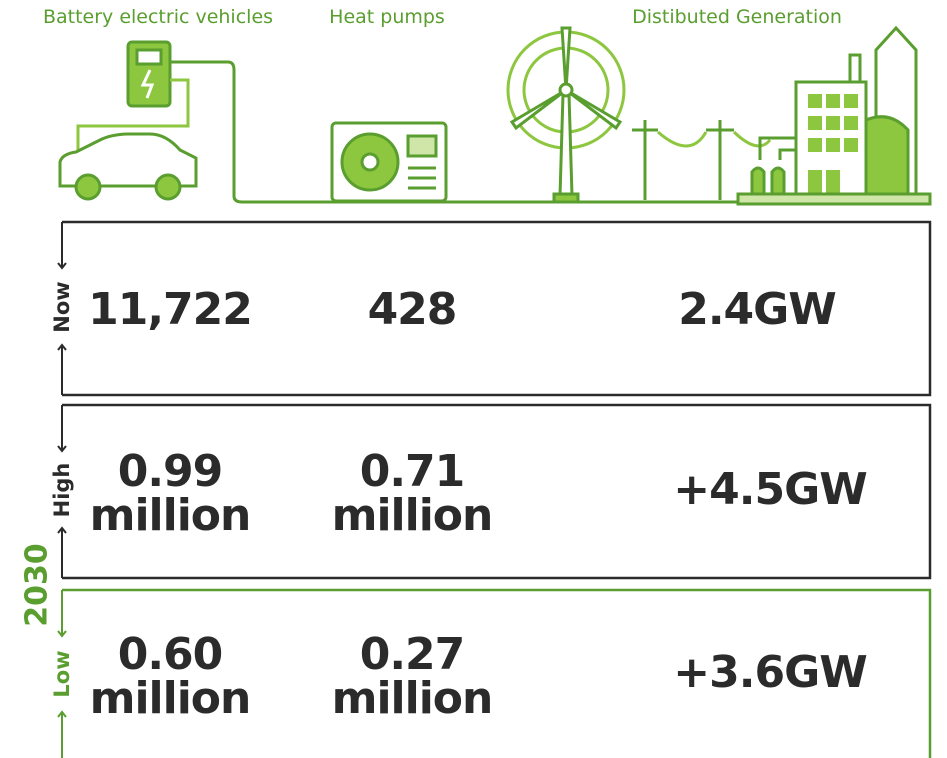 This screenshot has width=947, height=758. Describe the element at coordinates (370, 162) in the screenshot. I see `fan-hub` at that location.